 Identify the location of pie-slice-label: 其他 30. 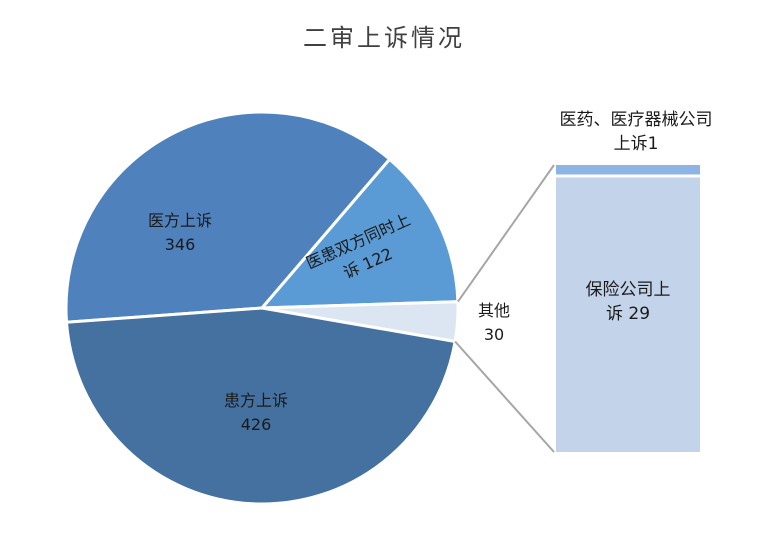
(494, 322).